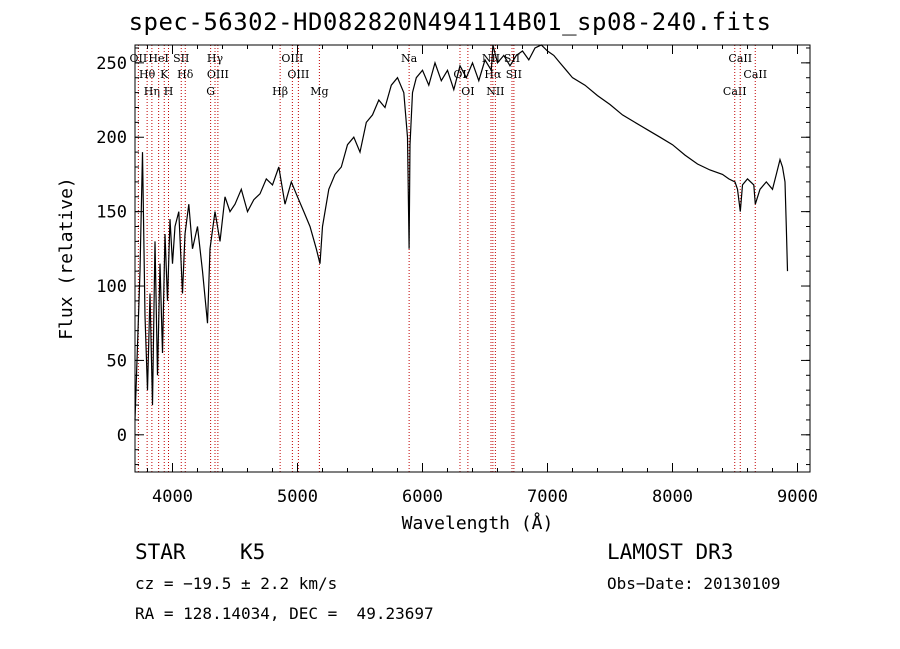  I want to click on line-marker-label: Hη, so click(152, 91).